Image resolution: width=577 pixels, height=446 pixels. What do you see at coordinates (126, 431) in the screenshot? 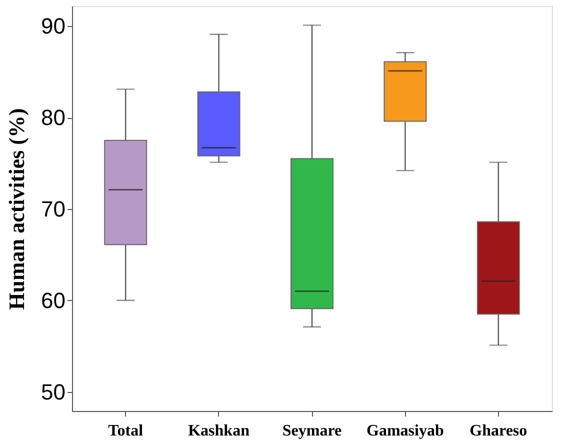
I see `x-tick-label: Total` at bounding box center [126, 431].